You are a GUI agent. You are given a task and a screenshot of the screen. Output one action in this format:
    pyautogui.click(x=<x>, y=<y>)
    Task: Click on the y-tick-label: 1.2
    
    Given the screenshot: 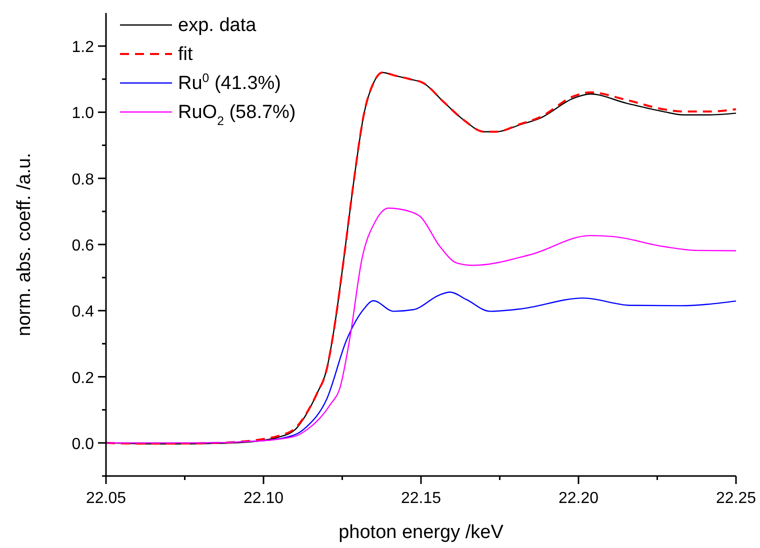 What is the action you would take?
    pyautogui.click(x=83, y=47)
    